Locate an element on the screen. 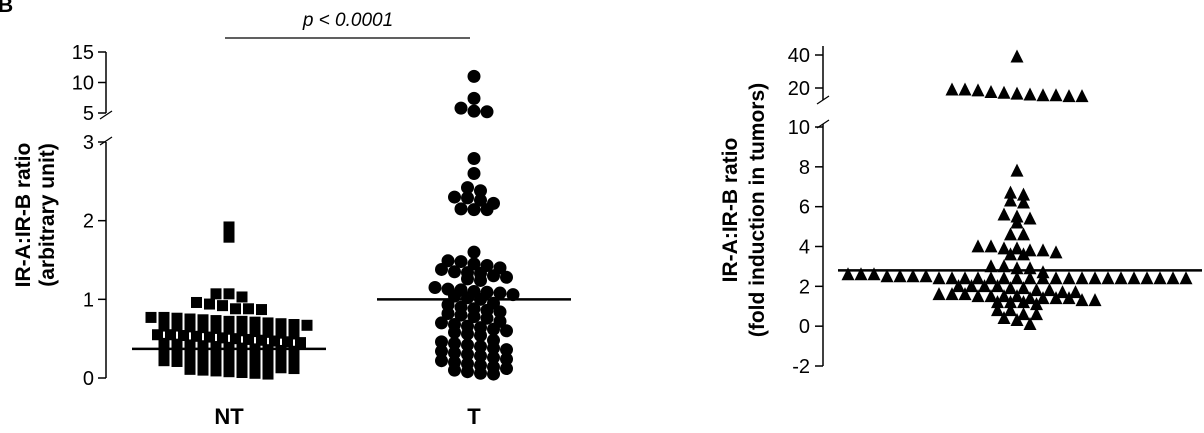  right-y-tick-label: 0 is located at coordinates (804, 327).